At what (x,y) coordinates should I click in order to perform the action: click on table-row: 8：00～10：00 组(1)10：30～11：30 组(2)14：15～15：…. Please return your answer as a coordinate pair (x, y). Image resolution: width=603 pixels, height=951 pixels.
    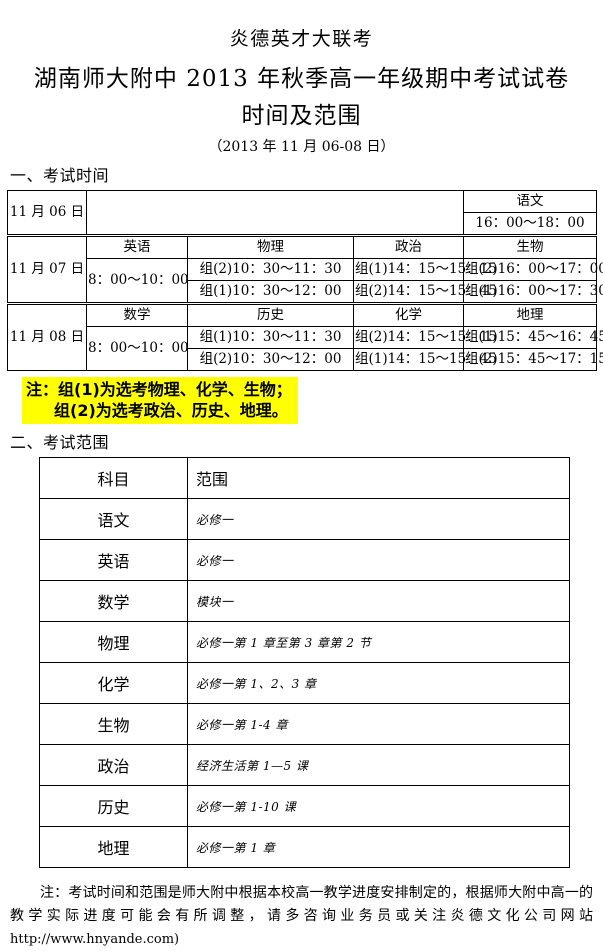
    Looking at the image, I should click on (305, 348).